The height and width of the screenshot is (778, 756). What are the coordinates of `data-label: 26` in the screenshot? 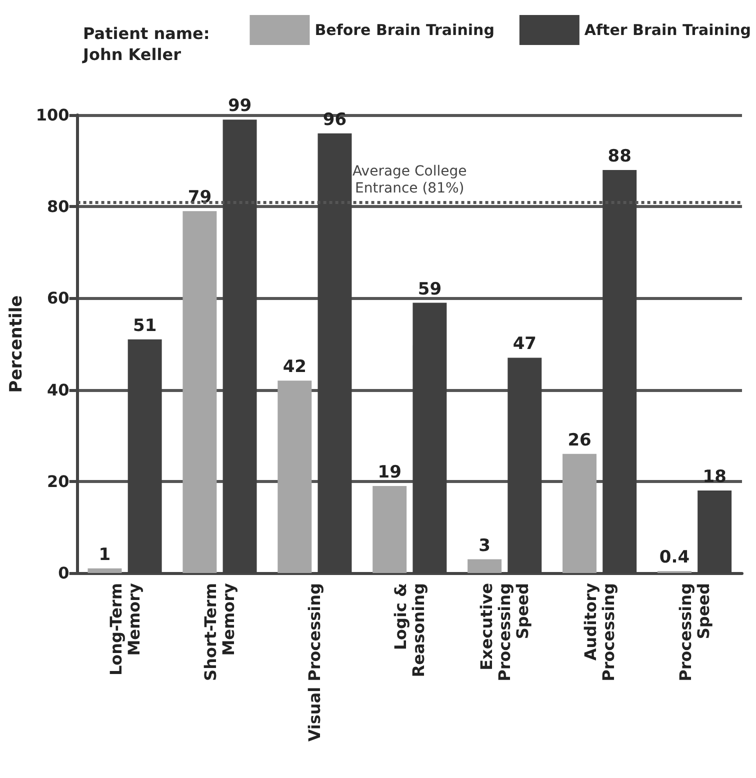 It's located at (580, 440).